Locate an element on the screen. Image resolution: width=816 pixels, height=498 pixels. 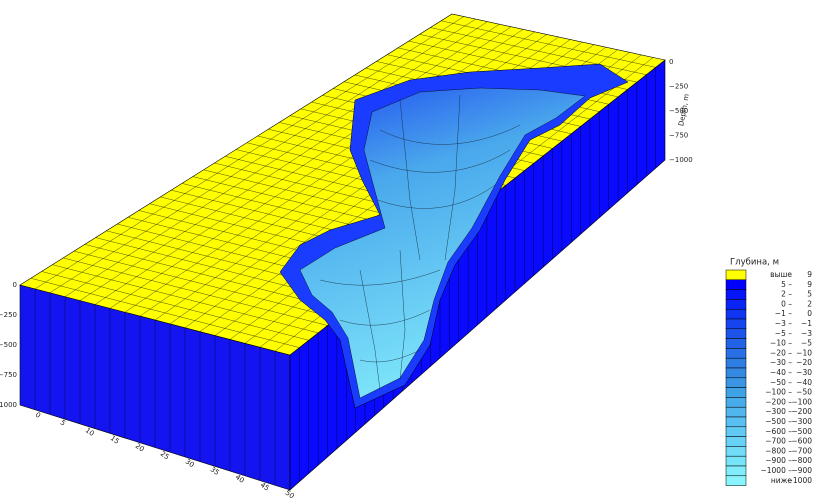
left-depth-label: −250 is located at coordinates (8, 315).